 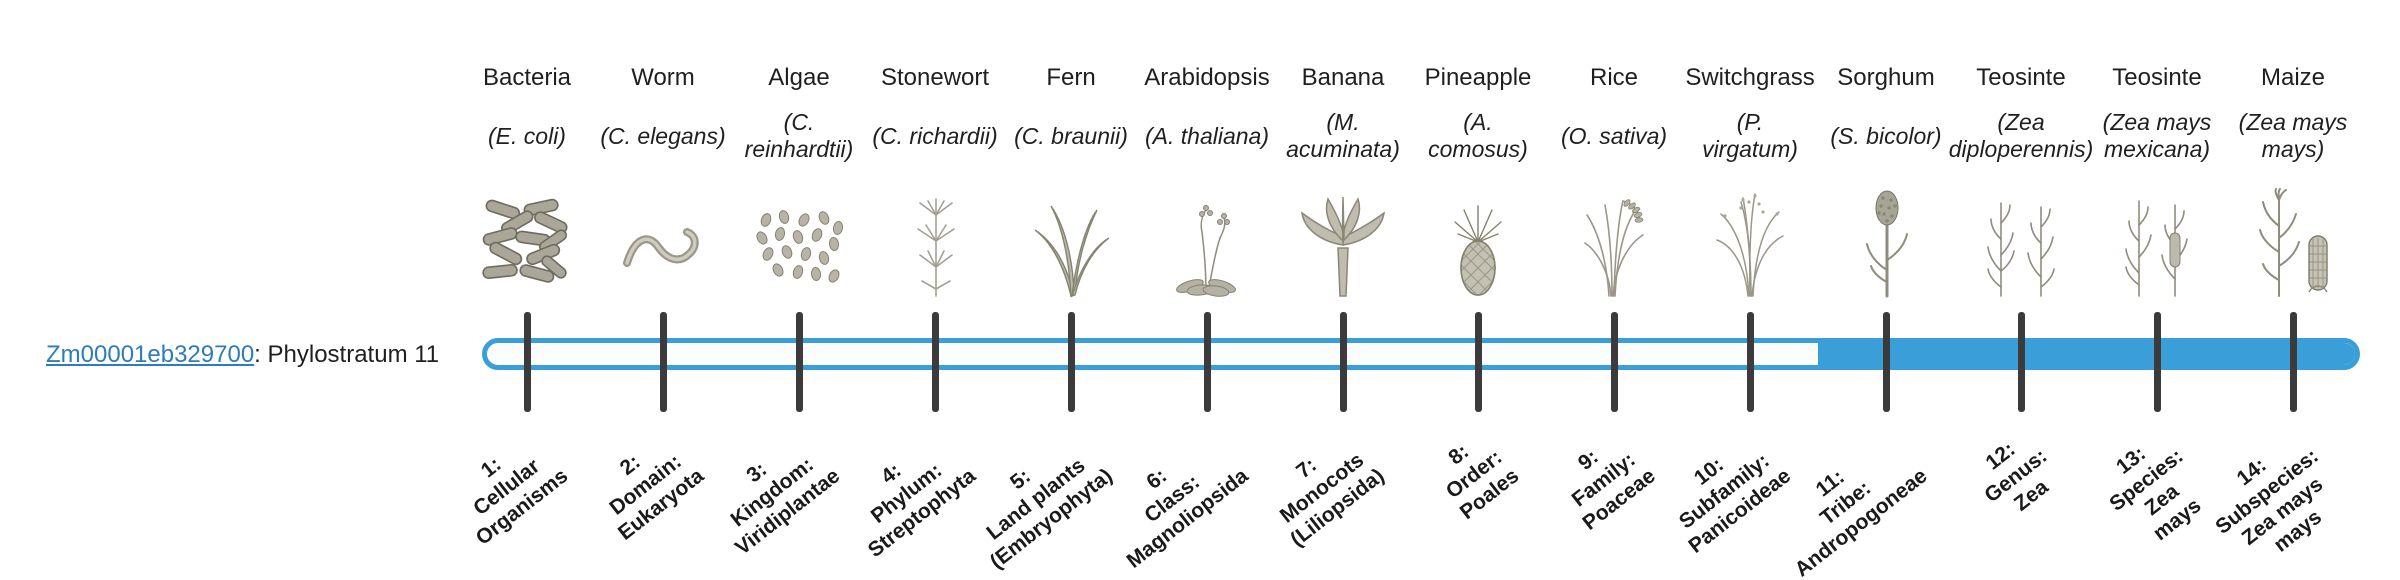 I want to click on stratum-column-8: Pineapple (A. comosus), so click(x=1478, y=180).